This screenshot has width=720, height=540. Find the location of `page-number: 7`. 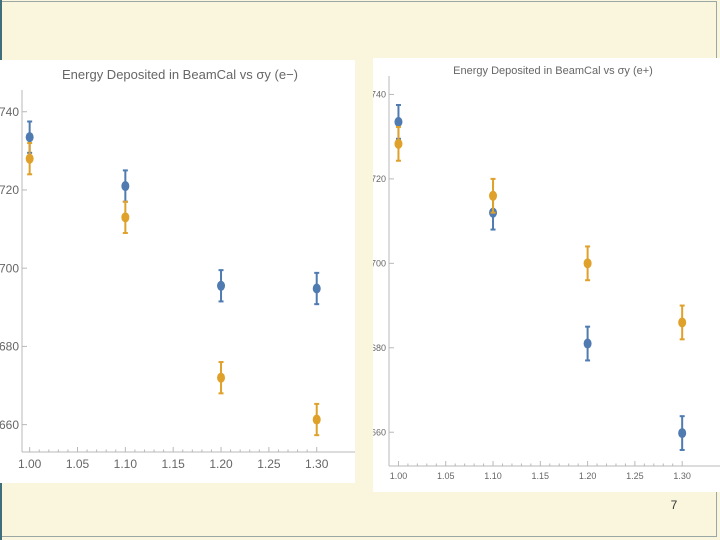

page-number: 7 is located at coordinates (674, 505).